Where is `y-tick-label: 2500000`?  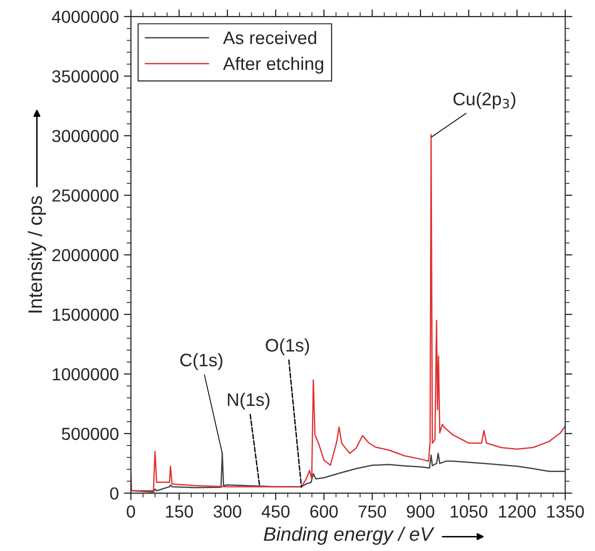
y-tick-label: 2500000 is located at coordinates (85, 195).